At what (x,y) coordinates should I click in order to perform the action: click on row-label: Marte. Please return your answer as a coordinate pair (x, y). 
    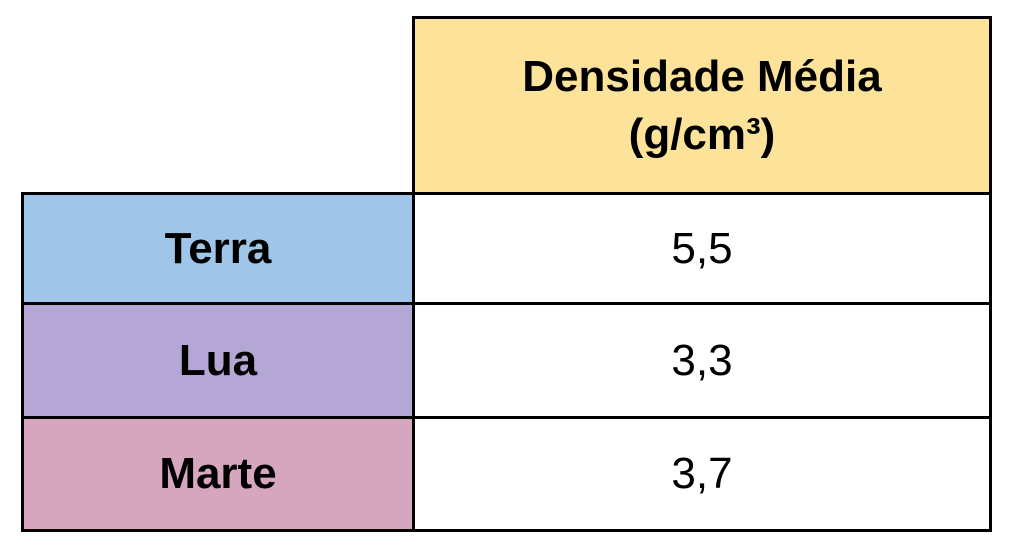
    Looking at the image, I should click on (218, 474).